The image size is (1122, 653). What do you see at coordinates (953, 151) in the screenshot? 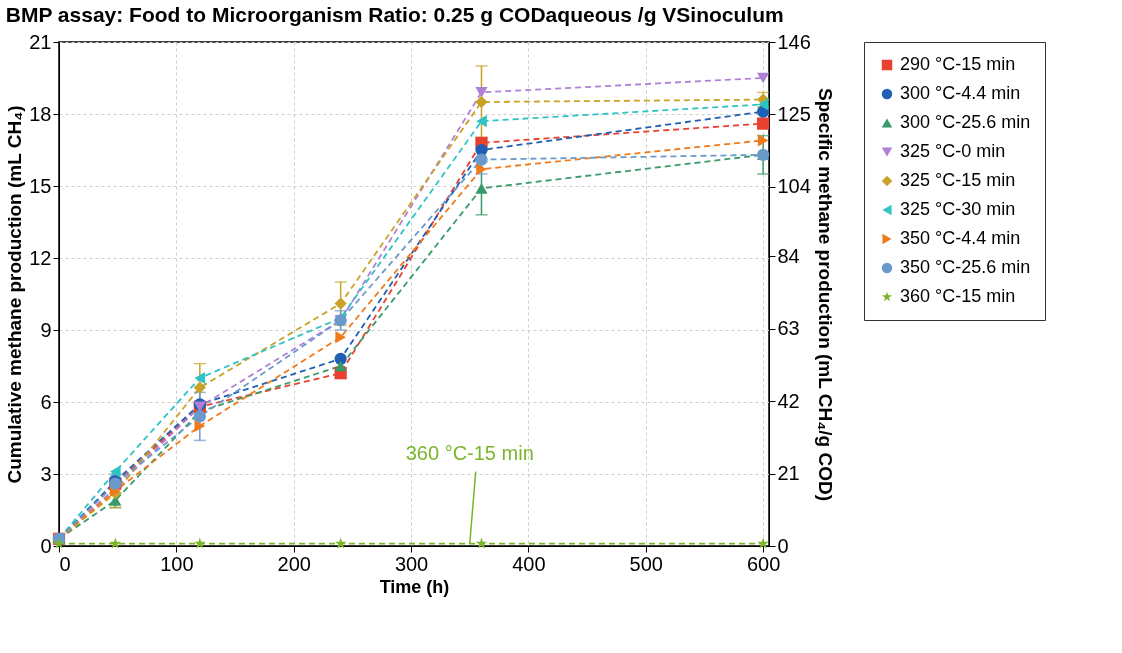
I see `legend-label: 325 °C-0 min` at bounding box center [953, 151].